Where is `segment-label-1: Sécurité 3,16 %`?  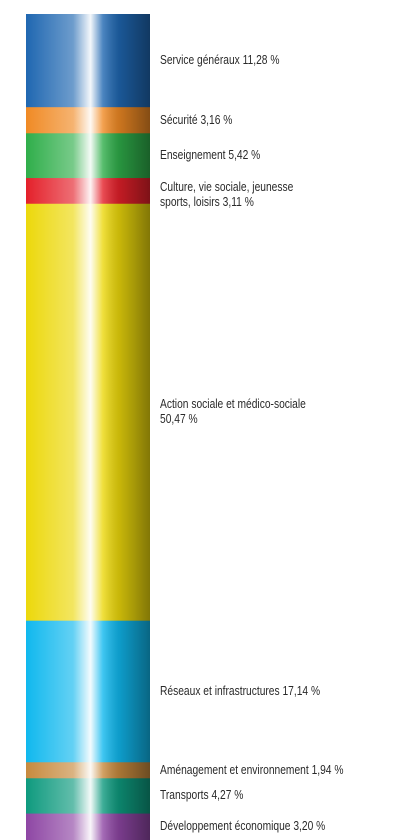 segment-label-1: Sécurité 3,16 % is located at coordinates (196, 120).